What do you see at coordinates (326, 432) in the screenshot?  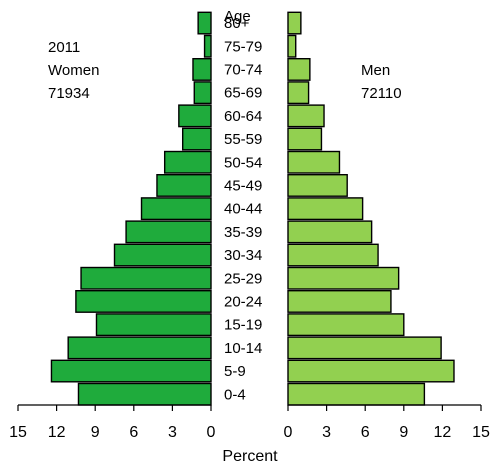 I see `men-tick-label-3: 3` at bounding box center [326, 432].